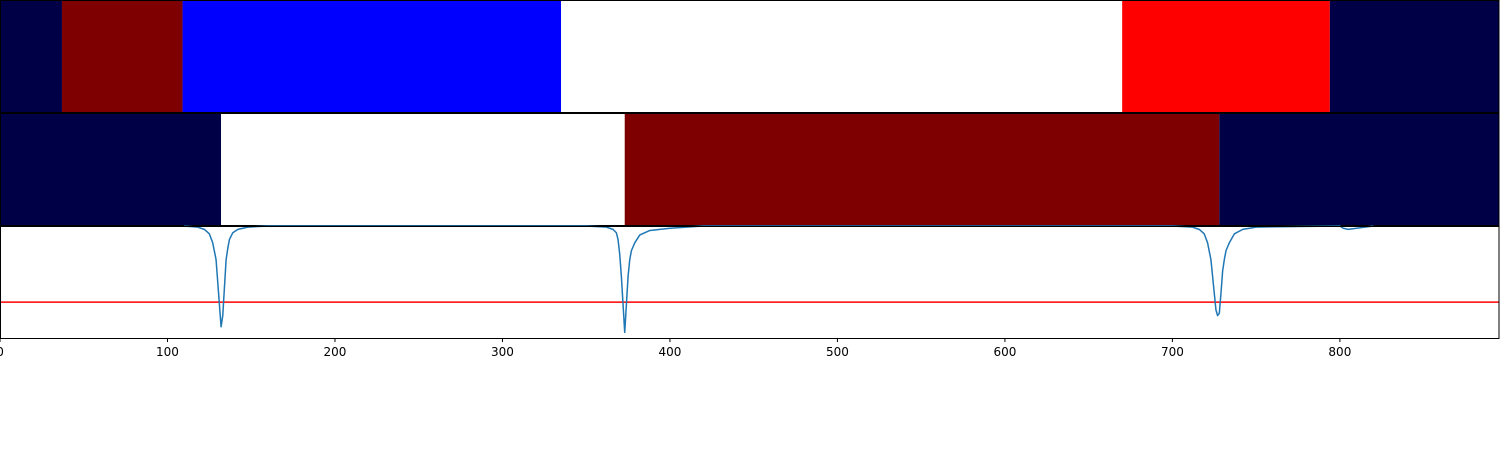 This screenshot has height=450, width=1500. Describe the element at coordinates (2, 352) in the screenshot. I see `x-tick-label: 0` at that location.